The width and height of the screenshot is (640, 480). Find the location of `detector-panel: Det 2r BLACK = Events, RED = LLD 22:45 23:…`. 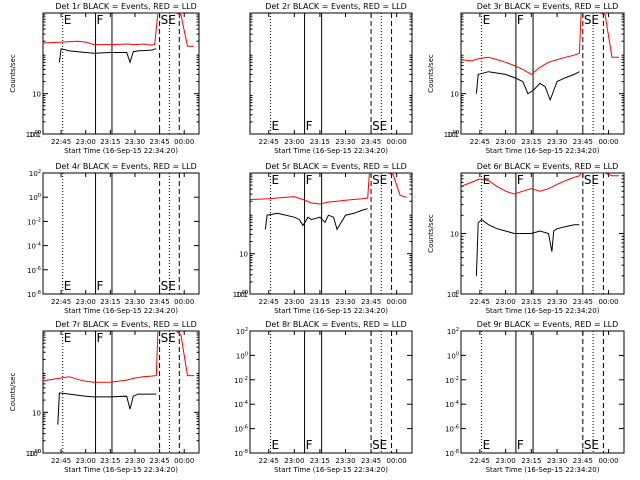

detector-panel: Det 2r BLACK = Events, RED = LLD 22:45 23:… is located at coordinates (331, 78).